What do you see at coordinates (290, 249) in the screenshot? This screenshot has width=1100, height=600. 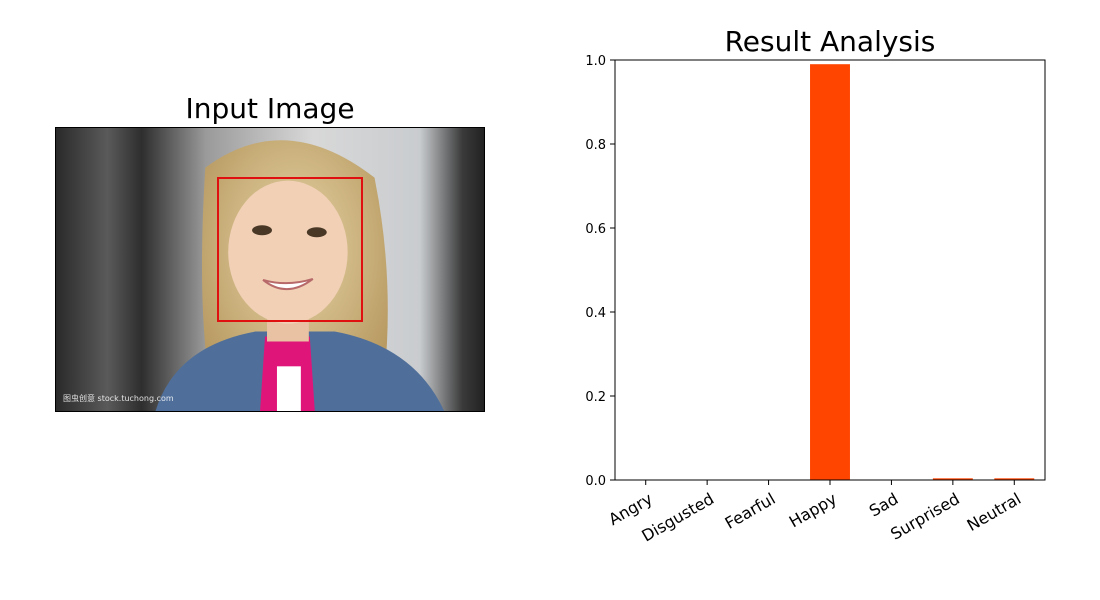 I see `face-detection-box` at bounding box center [290, 249].